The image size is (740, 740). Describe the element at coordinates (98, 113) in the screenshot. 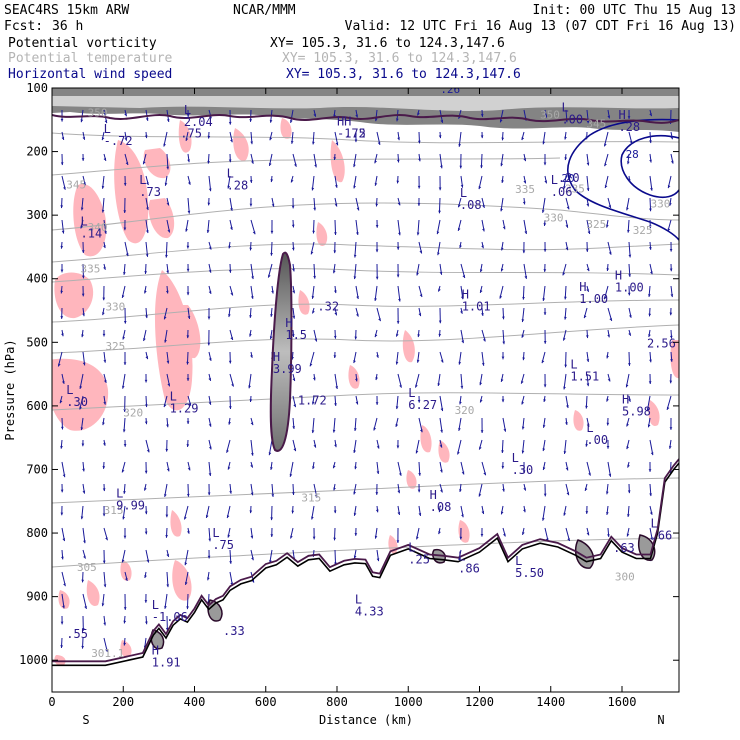

I see `theta-label: 350` at that location.